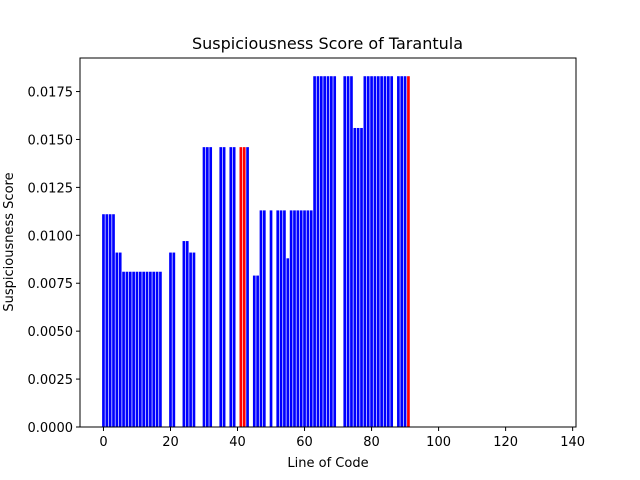  I want to click on x-tick-label: 80, so click(371, 442).